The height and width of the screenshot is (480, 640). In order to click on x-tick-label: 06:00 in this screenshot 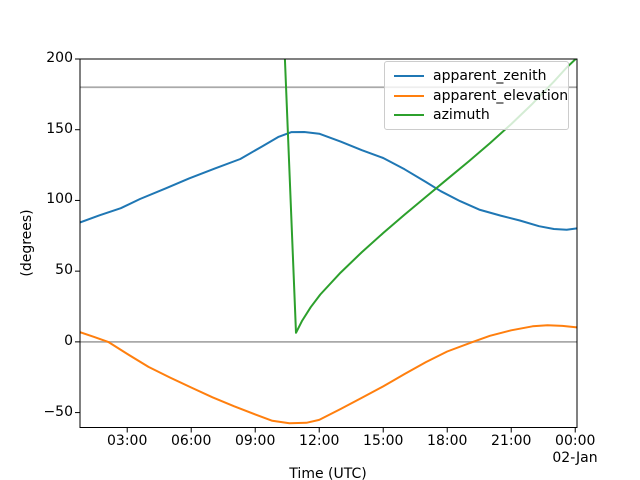, I will do `click(191, 441)`.